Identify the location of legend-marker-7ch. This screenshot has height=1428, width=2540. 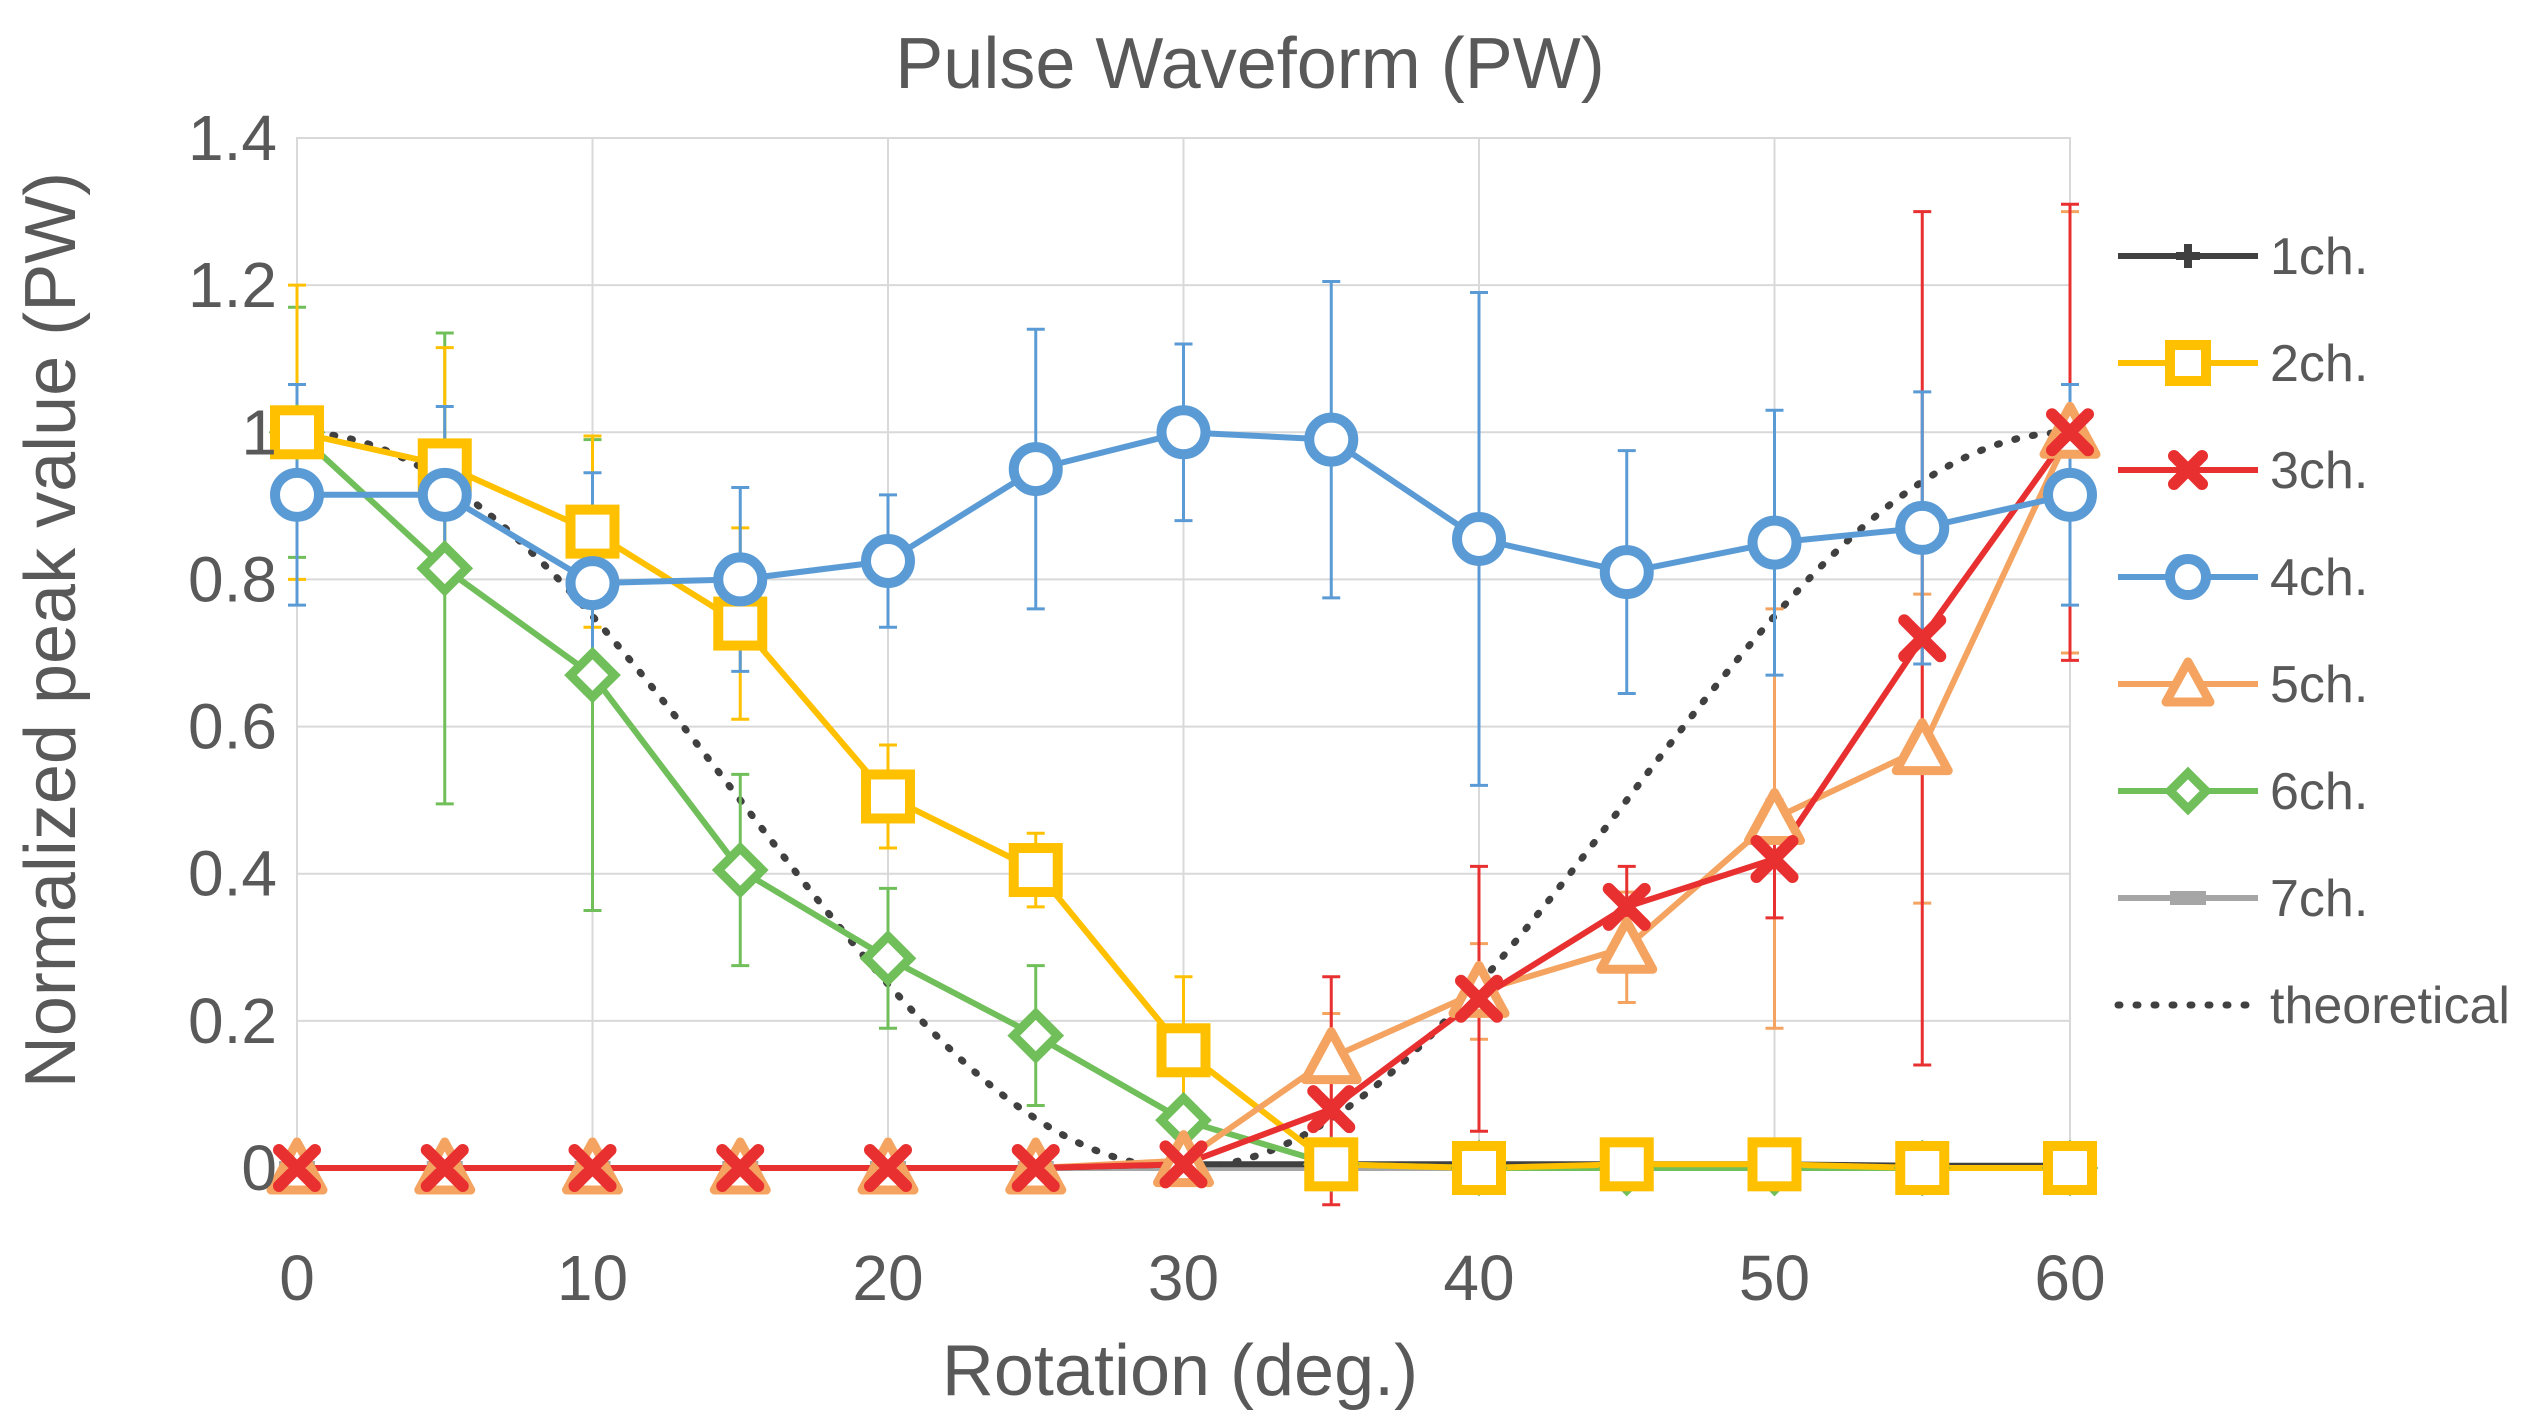
(2188, 898).